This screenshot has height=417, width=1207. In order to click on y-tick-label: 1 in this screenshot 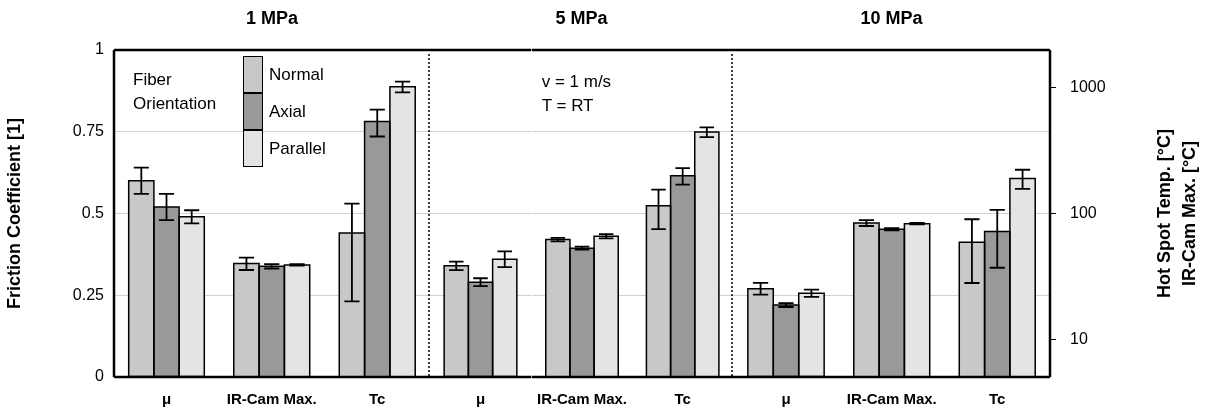, I will do `click(100, 49)`.